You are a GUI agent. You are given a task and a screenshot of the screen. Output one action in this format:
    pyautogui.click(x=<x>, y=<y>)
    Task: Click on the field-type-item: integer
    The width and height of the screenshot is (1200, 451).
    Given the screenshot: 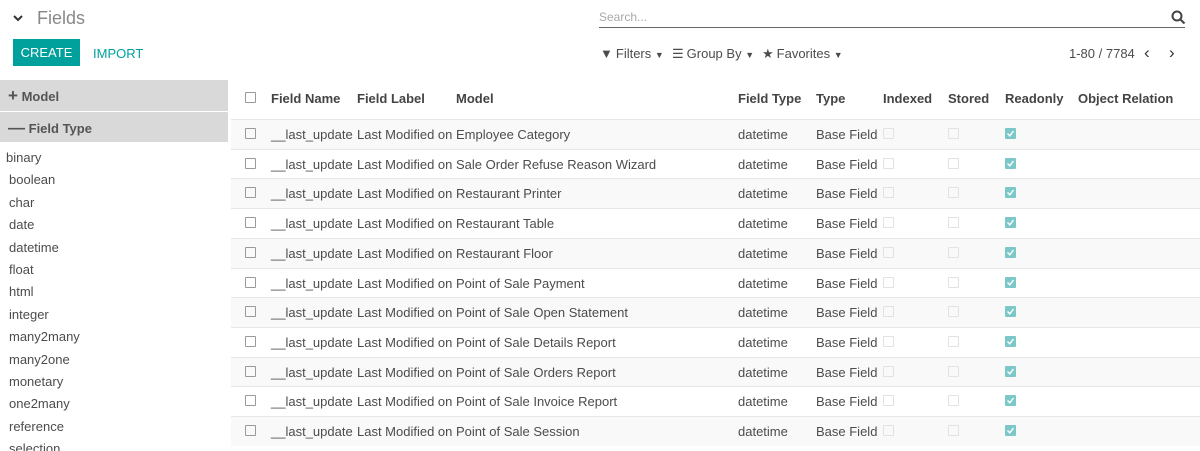 What is the action you would take?
    pyautogui.click(x=29, y=314)
    